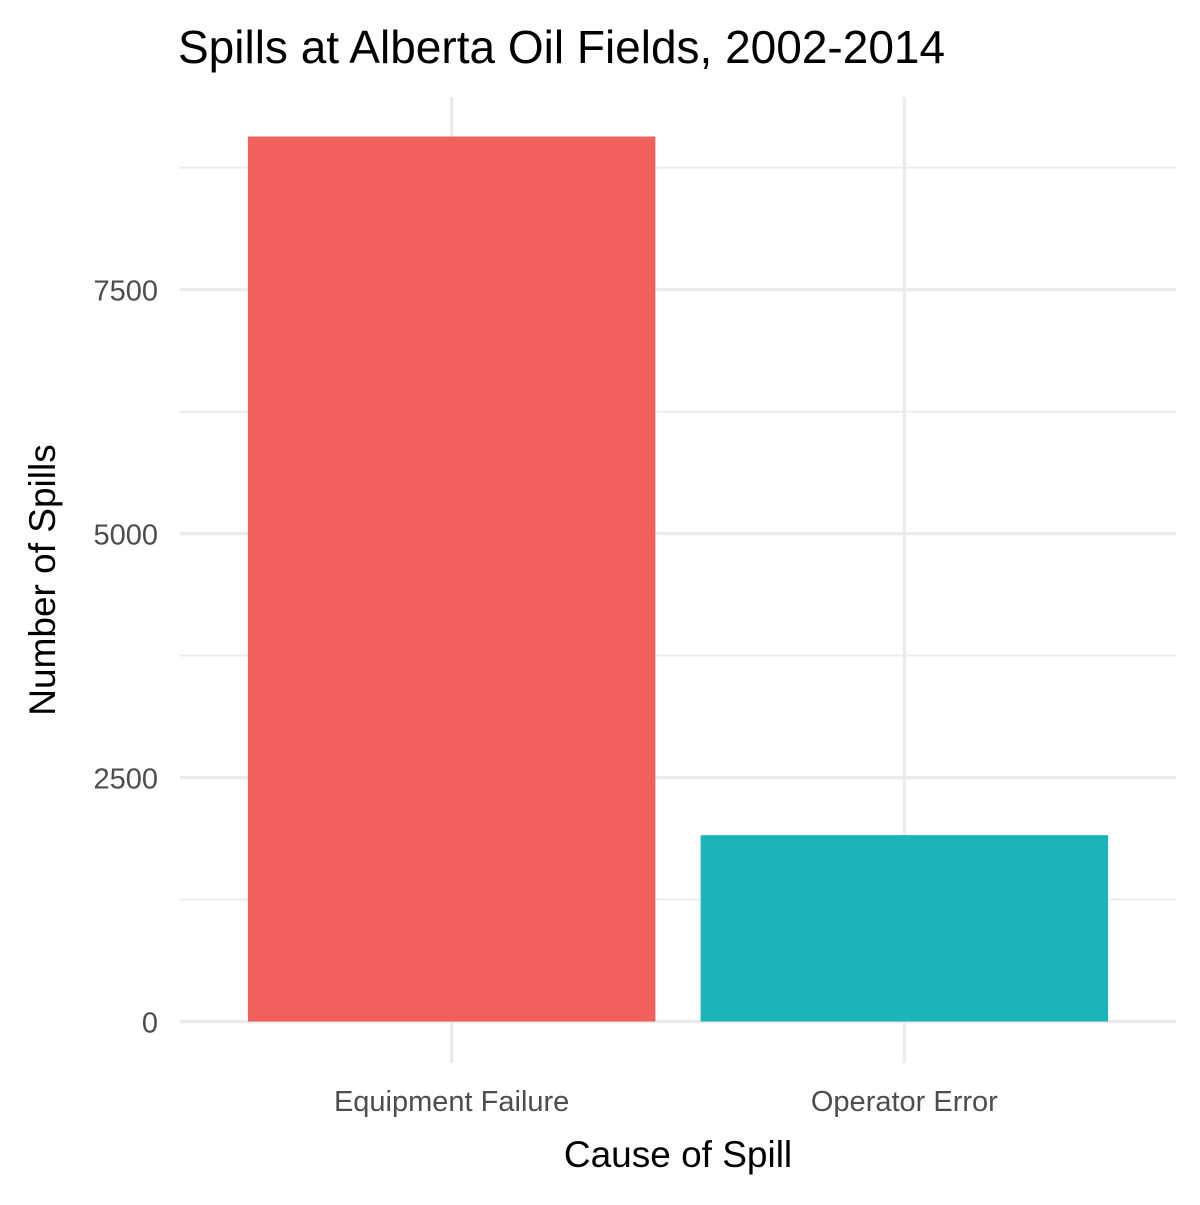  What do you see at coordinates (150, 1024) in the screenshot?
I see `y-tick-label-0: 0` at bounding box center [150, 1024].